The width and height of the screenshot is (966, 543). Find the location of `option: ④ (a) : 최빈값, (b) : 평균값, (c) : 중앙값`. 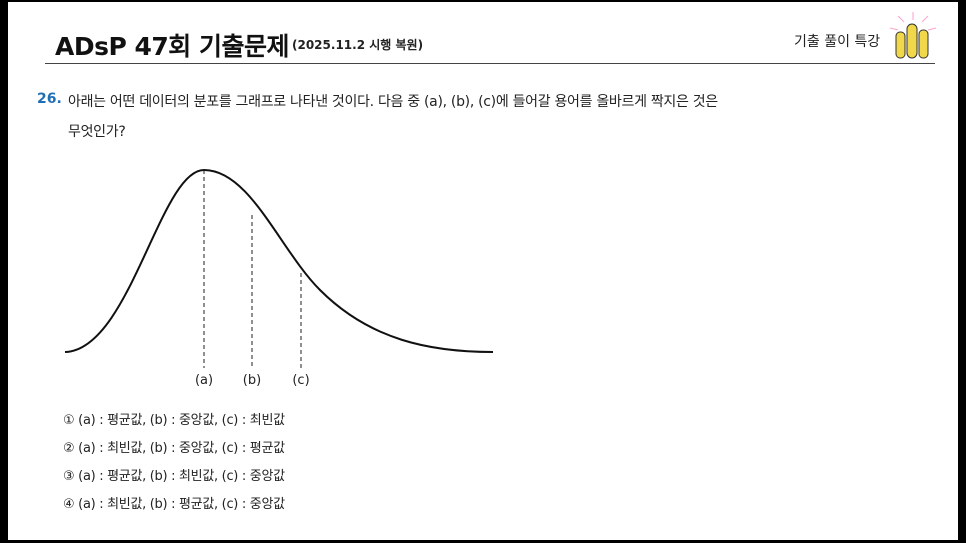

option: ④ (a) : 최빈값, (b) : 평균값, (c) : 중앙값 is located at coordinates (174, 504).